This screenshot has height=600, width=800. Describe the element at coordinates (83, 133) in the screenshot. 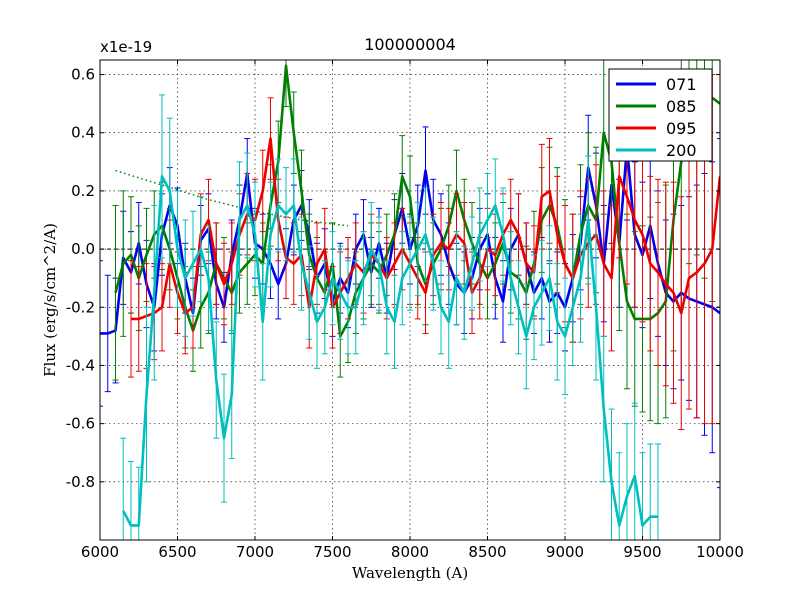

I see `y-tick-label: 0.4` at that location.